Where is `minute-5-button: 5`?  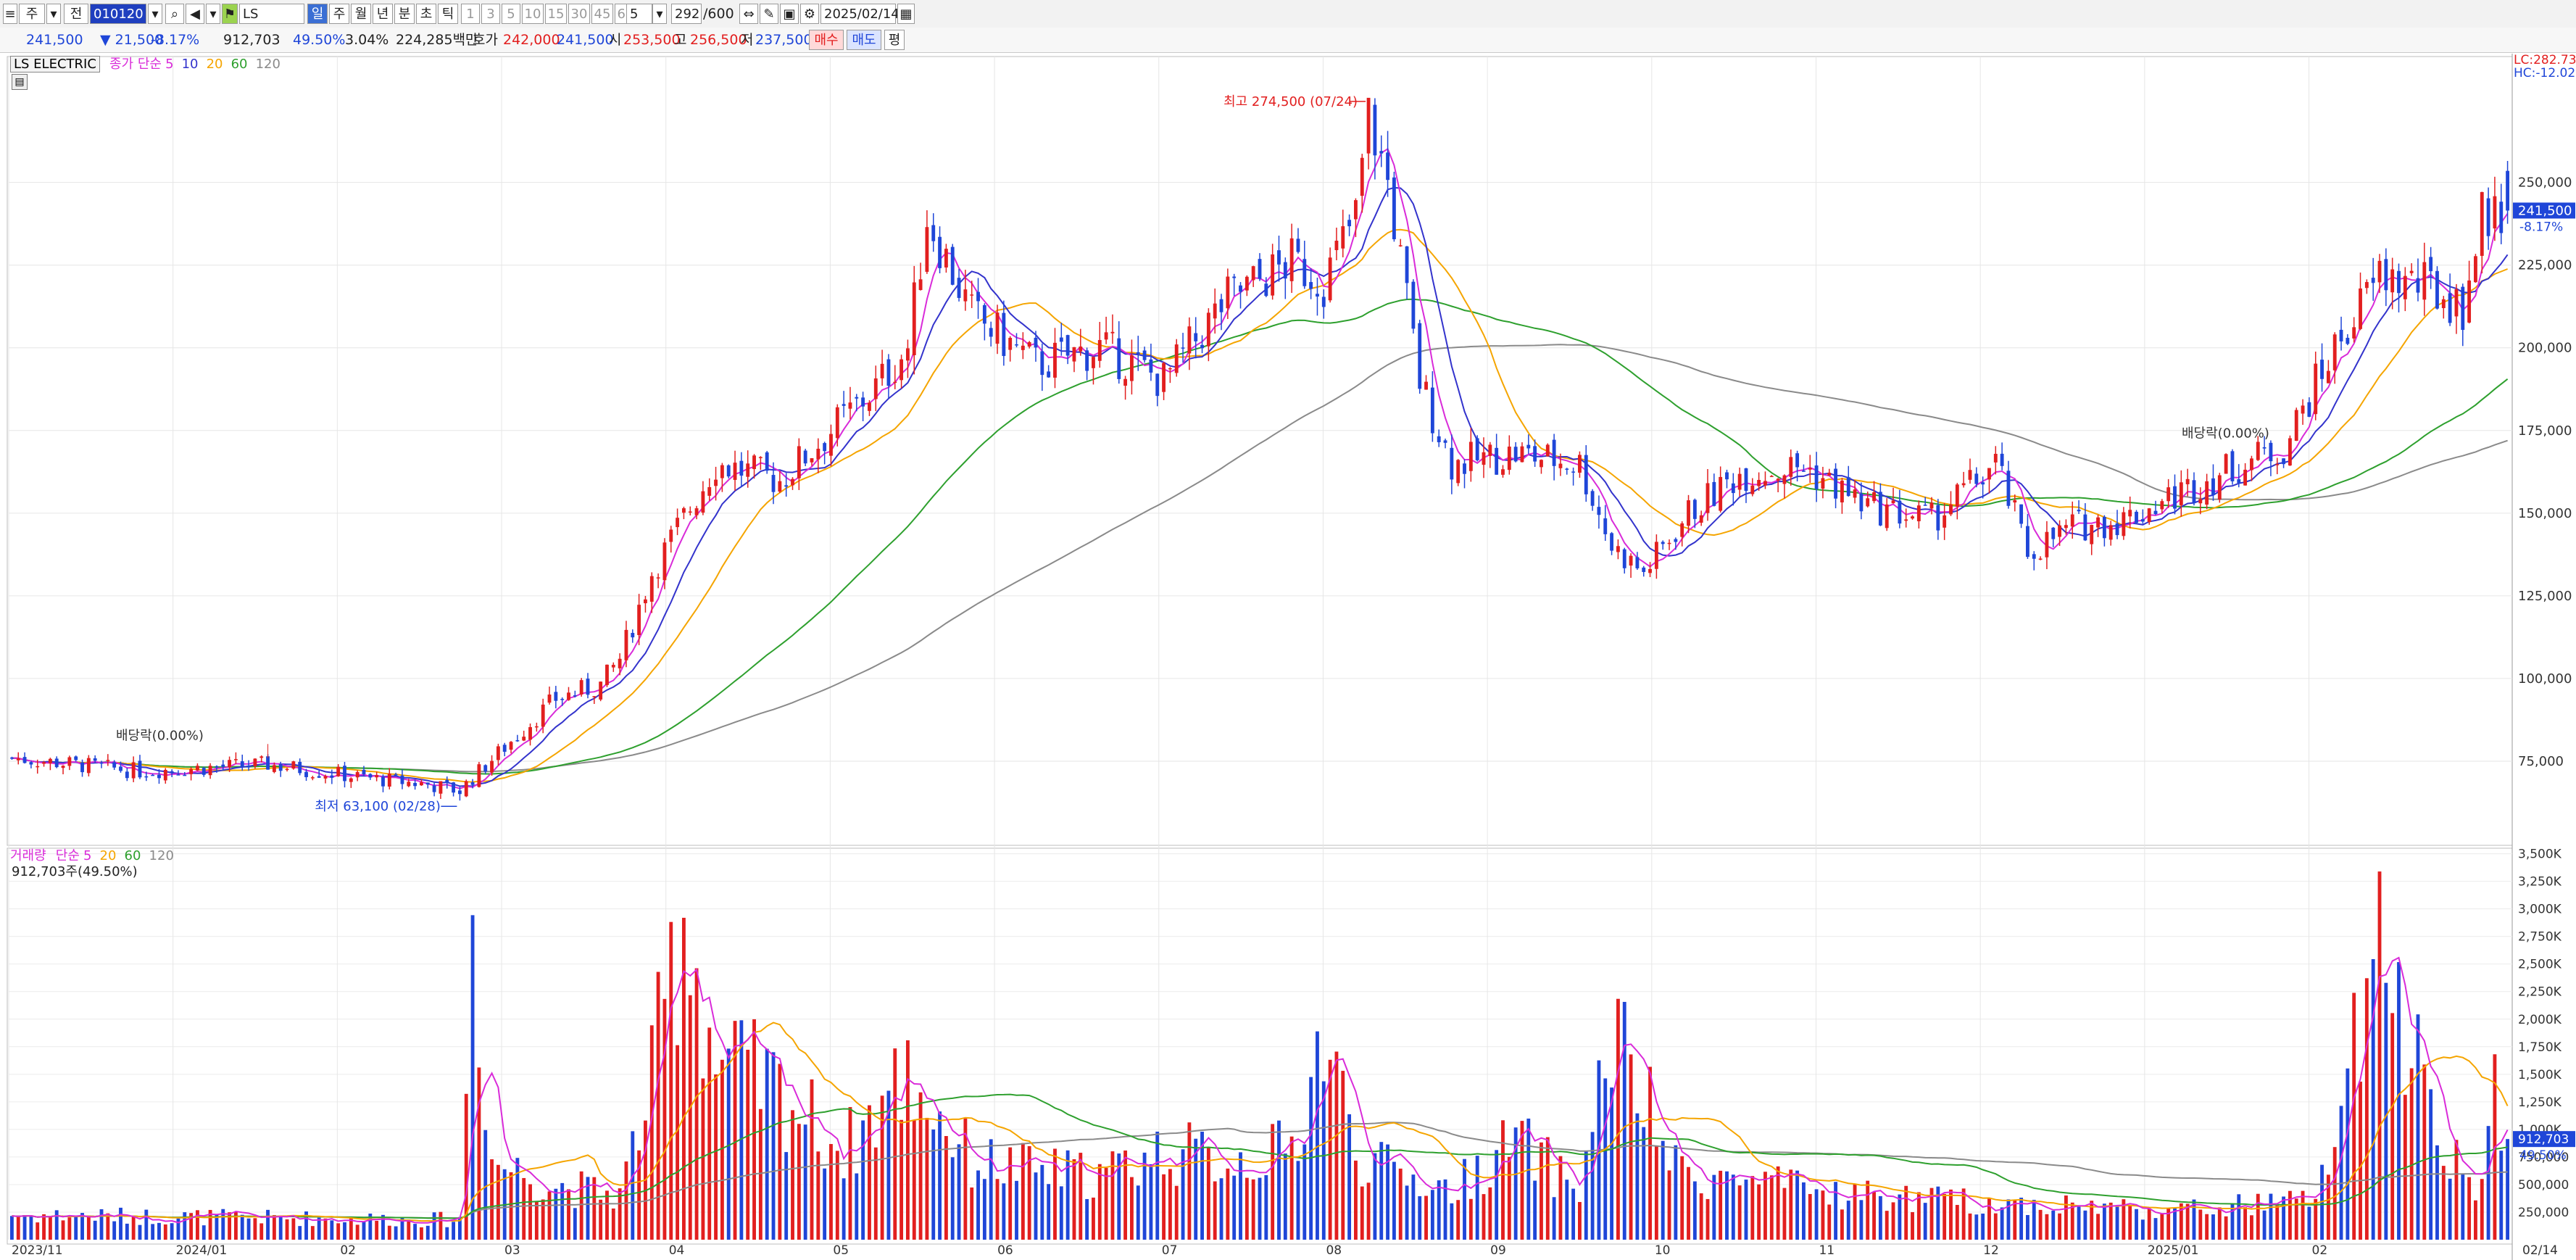 minute-5-button: 5 is located at coordinates (511, 14).